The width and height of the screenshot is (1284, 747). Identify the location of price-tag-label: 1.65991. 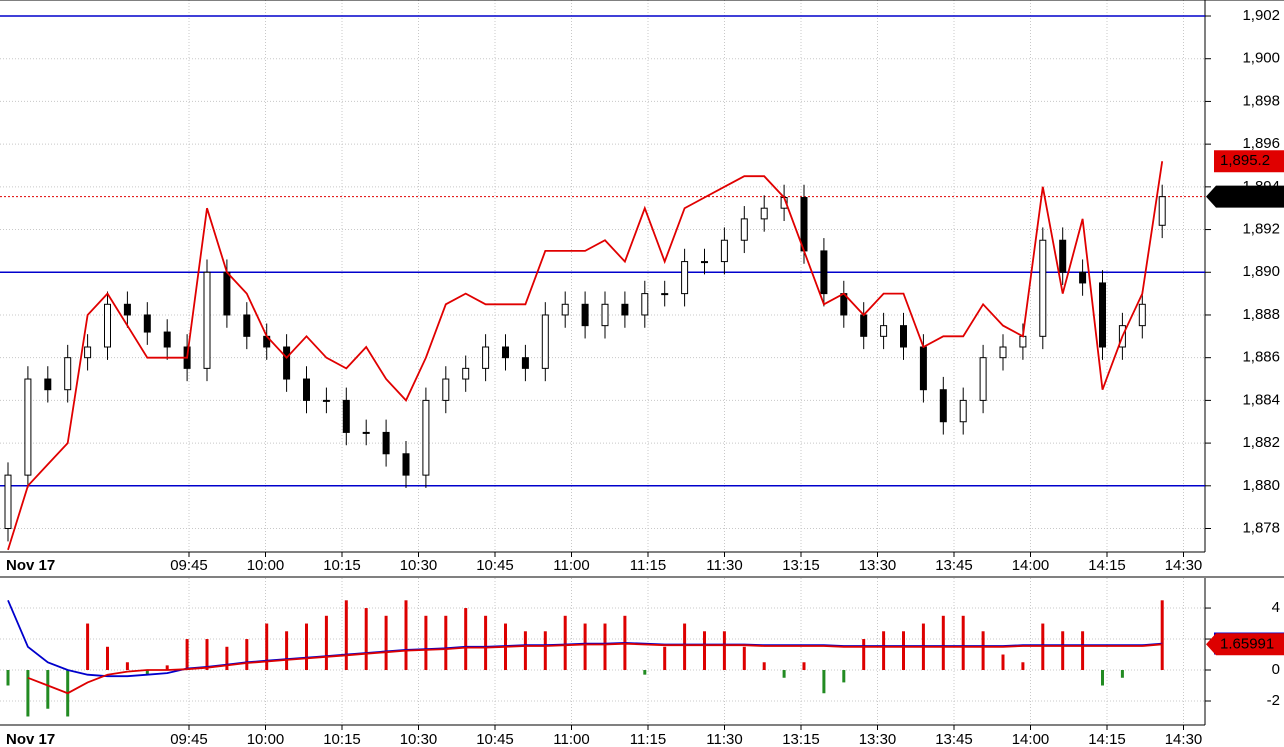
(1247, 643).